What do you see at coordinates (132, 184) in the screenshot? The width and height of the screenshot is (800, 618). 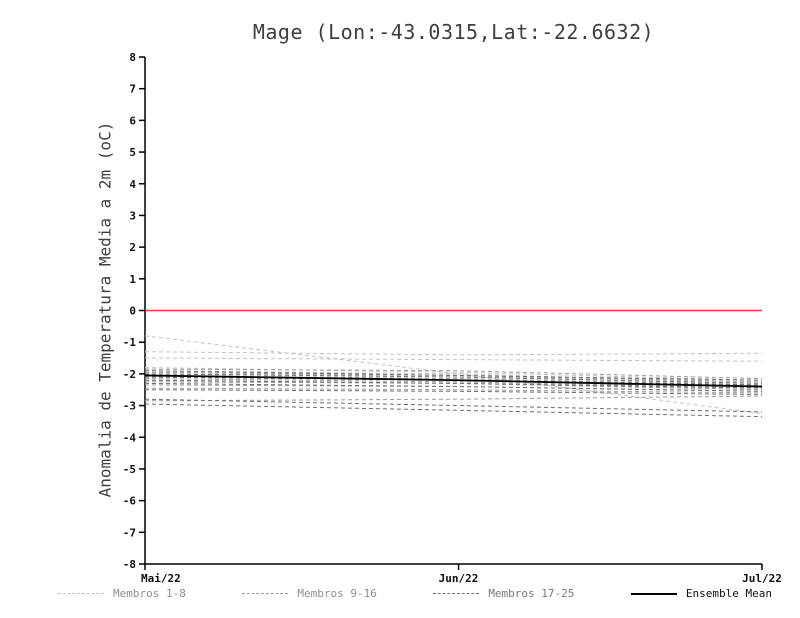 I see `y-tick-label: 4` at bounding box center [132, 184].